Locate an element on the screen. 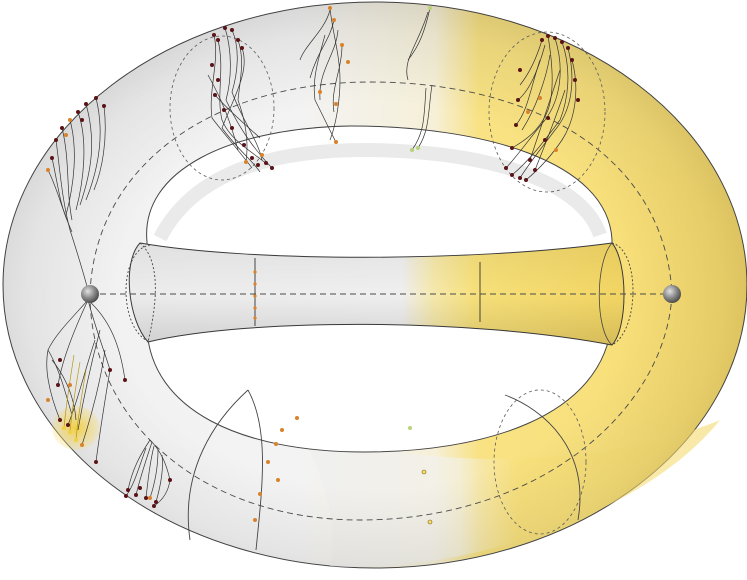 This screenshot has height=580, width=747. bottom-left-tree-nodes is located at coordinates (148, 493).